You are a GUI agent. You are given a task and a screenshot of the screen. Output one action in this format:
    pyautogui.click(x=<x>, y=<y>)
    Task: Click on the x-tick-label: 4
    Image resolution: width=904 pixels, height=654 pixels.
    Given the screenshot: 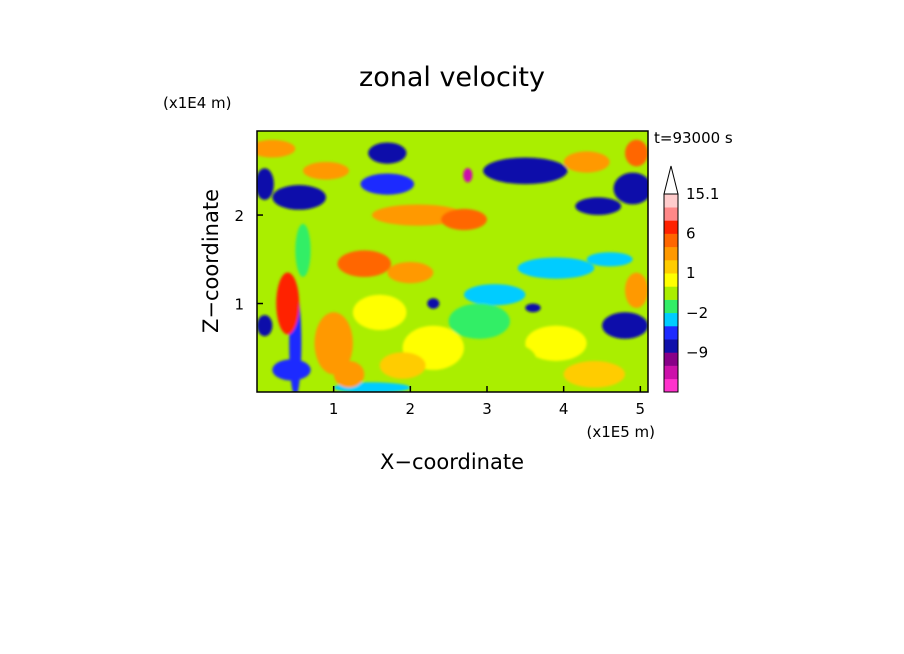 What is the action you would take?
    pyautogui.click(x=564, y=409)
    